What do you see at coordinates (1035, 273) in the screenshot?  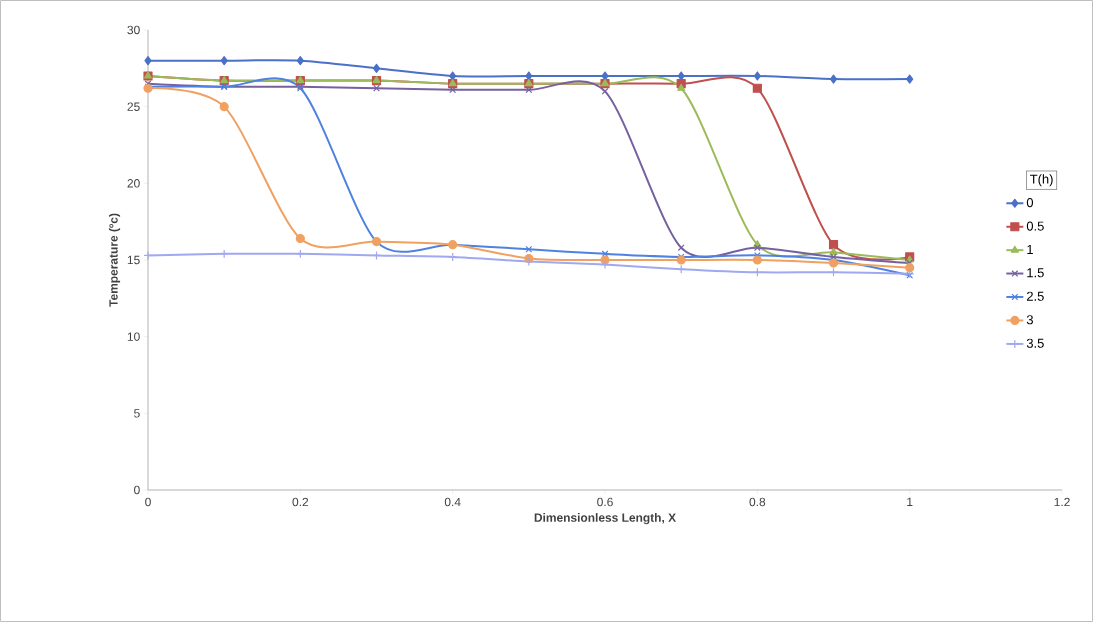 I see `legend-label: 1.5` at bounding box center [1035, 273].